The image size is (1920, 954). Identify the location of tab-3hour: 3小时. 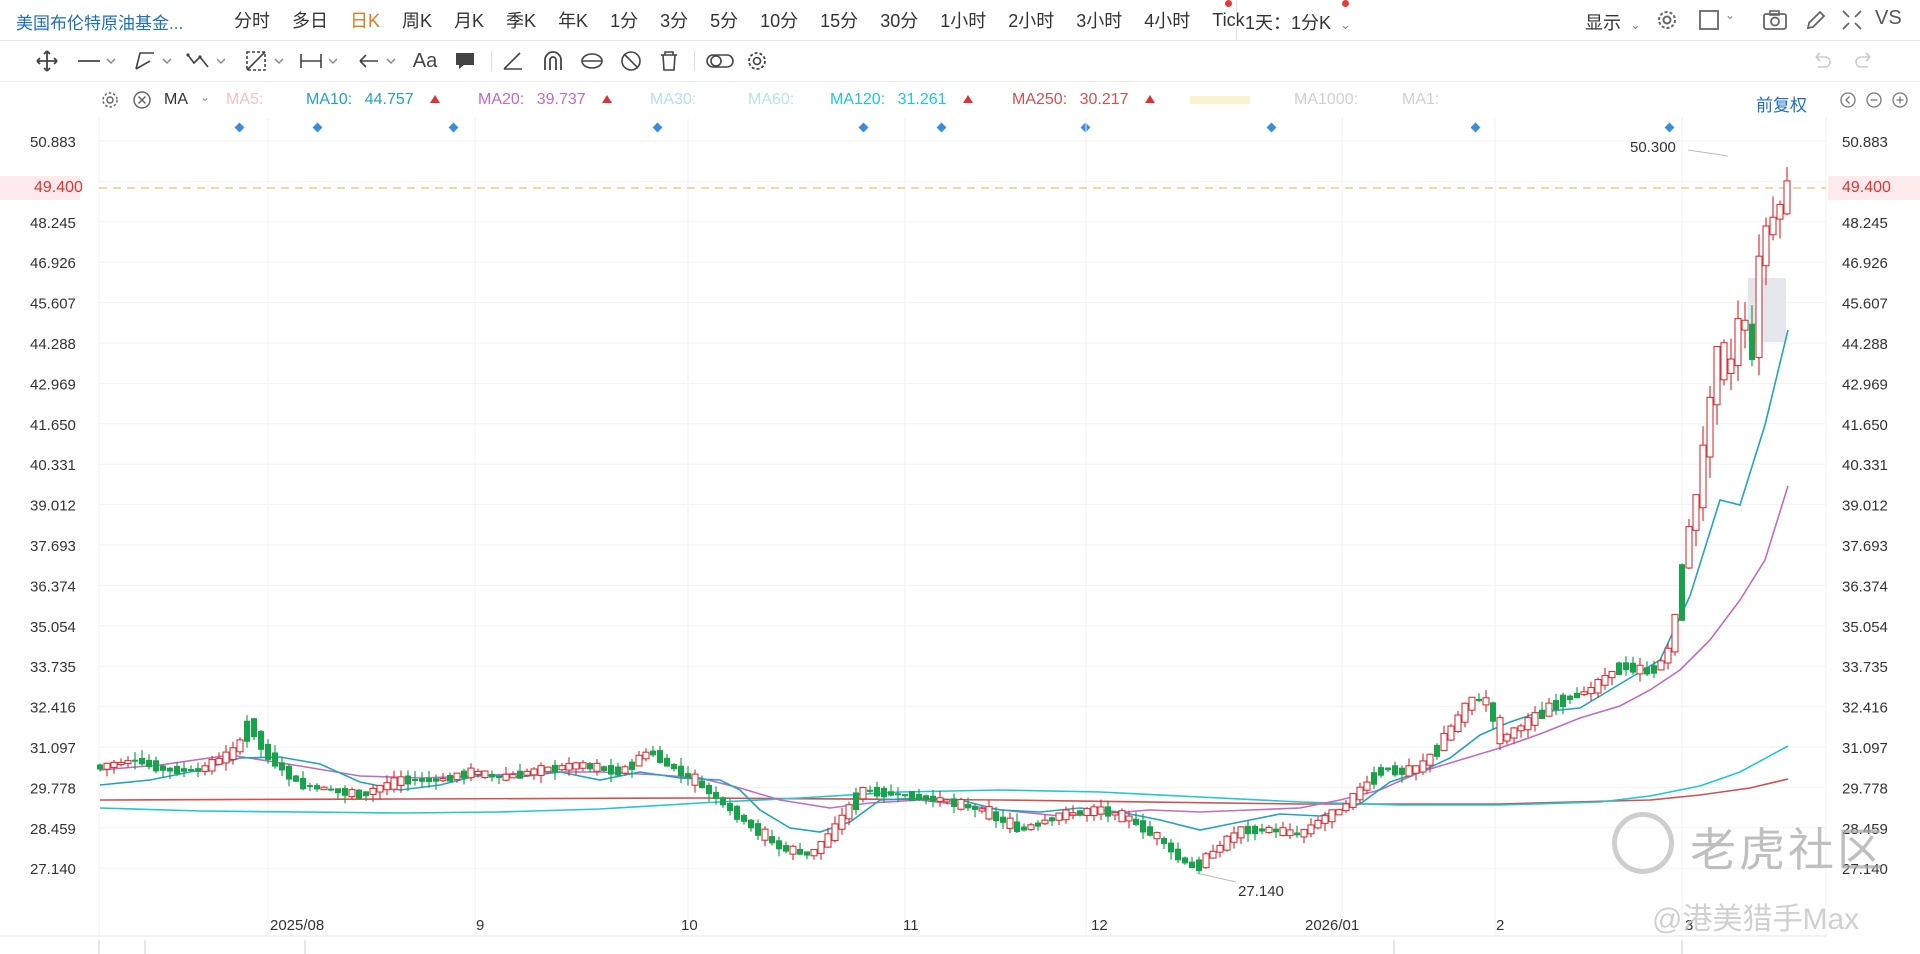
(1099, 21).